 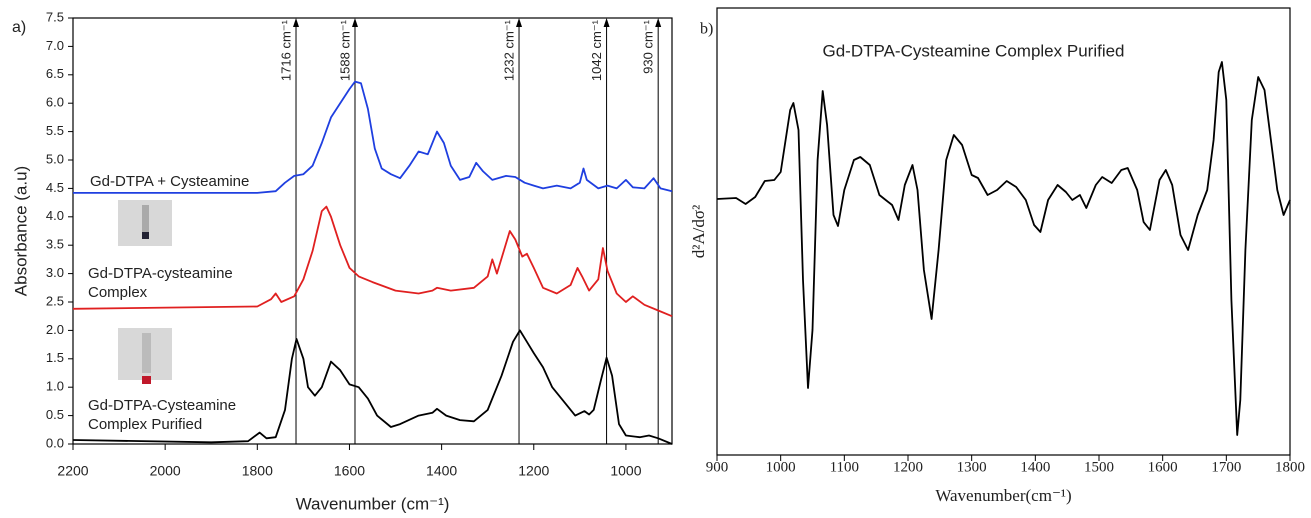 I want to click on y-tick-label: 6.5, so click(x=55, y=73).